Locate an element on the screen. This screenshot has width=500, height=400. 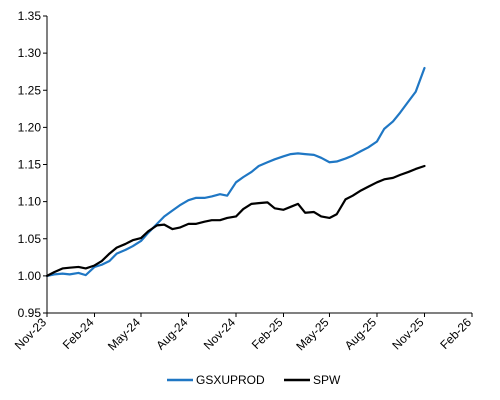
x-tick-label: Feb-25 is located at coordinates (267, 333).